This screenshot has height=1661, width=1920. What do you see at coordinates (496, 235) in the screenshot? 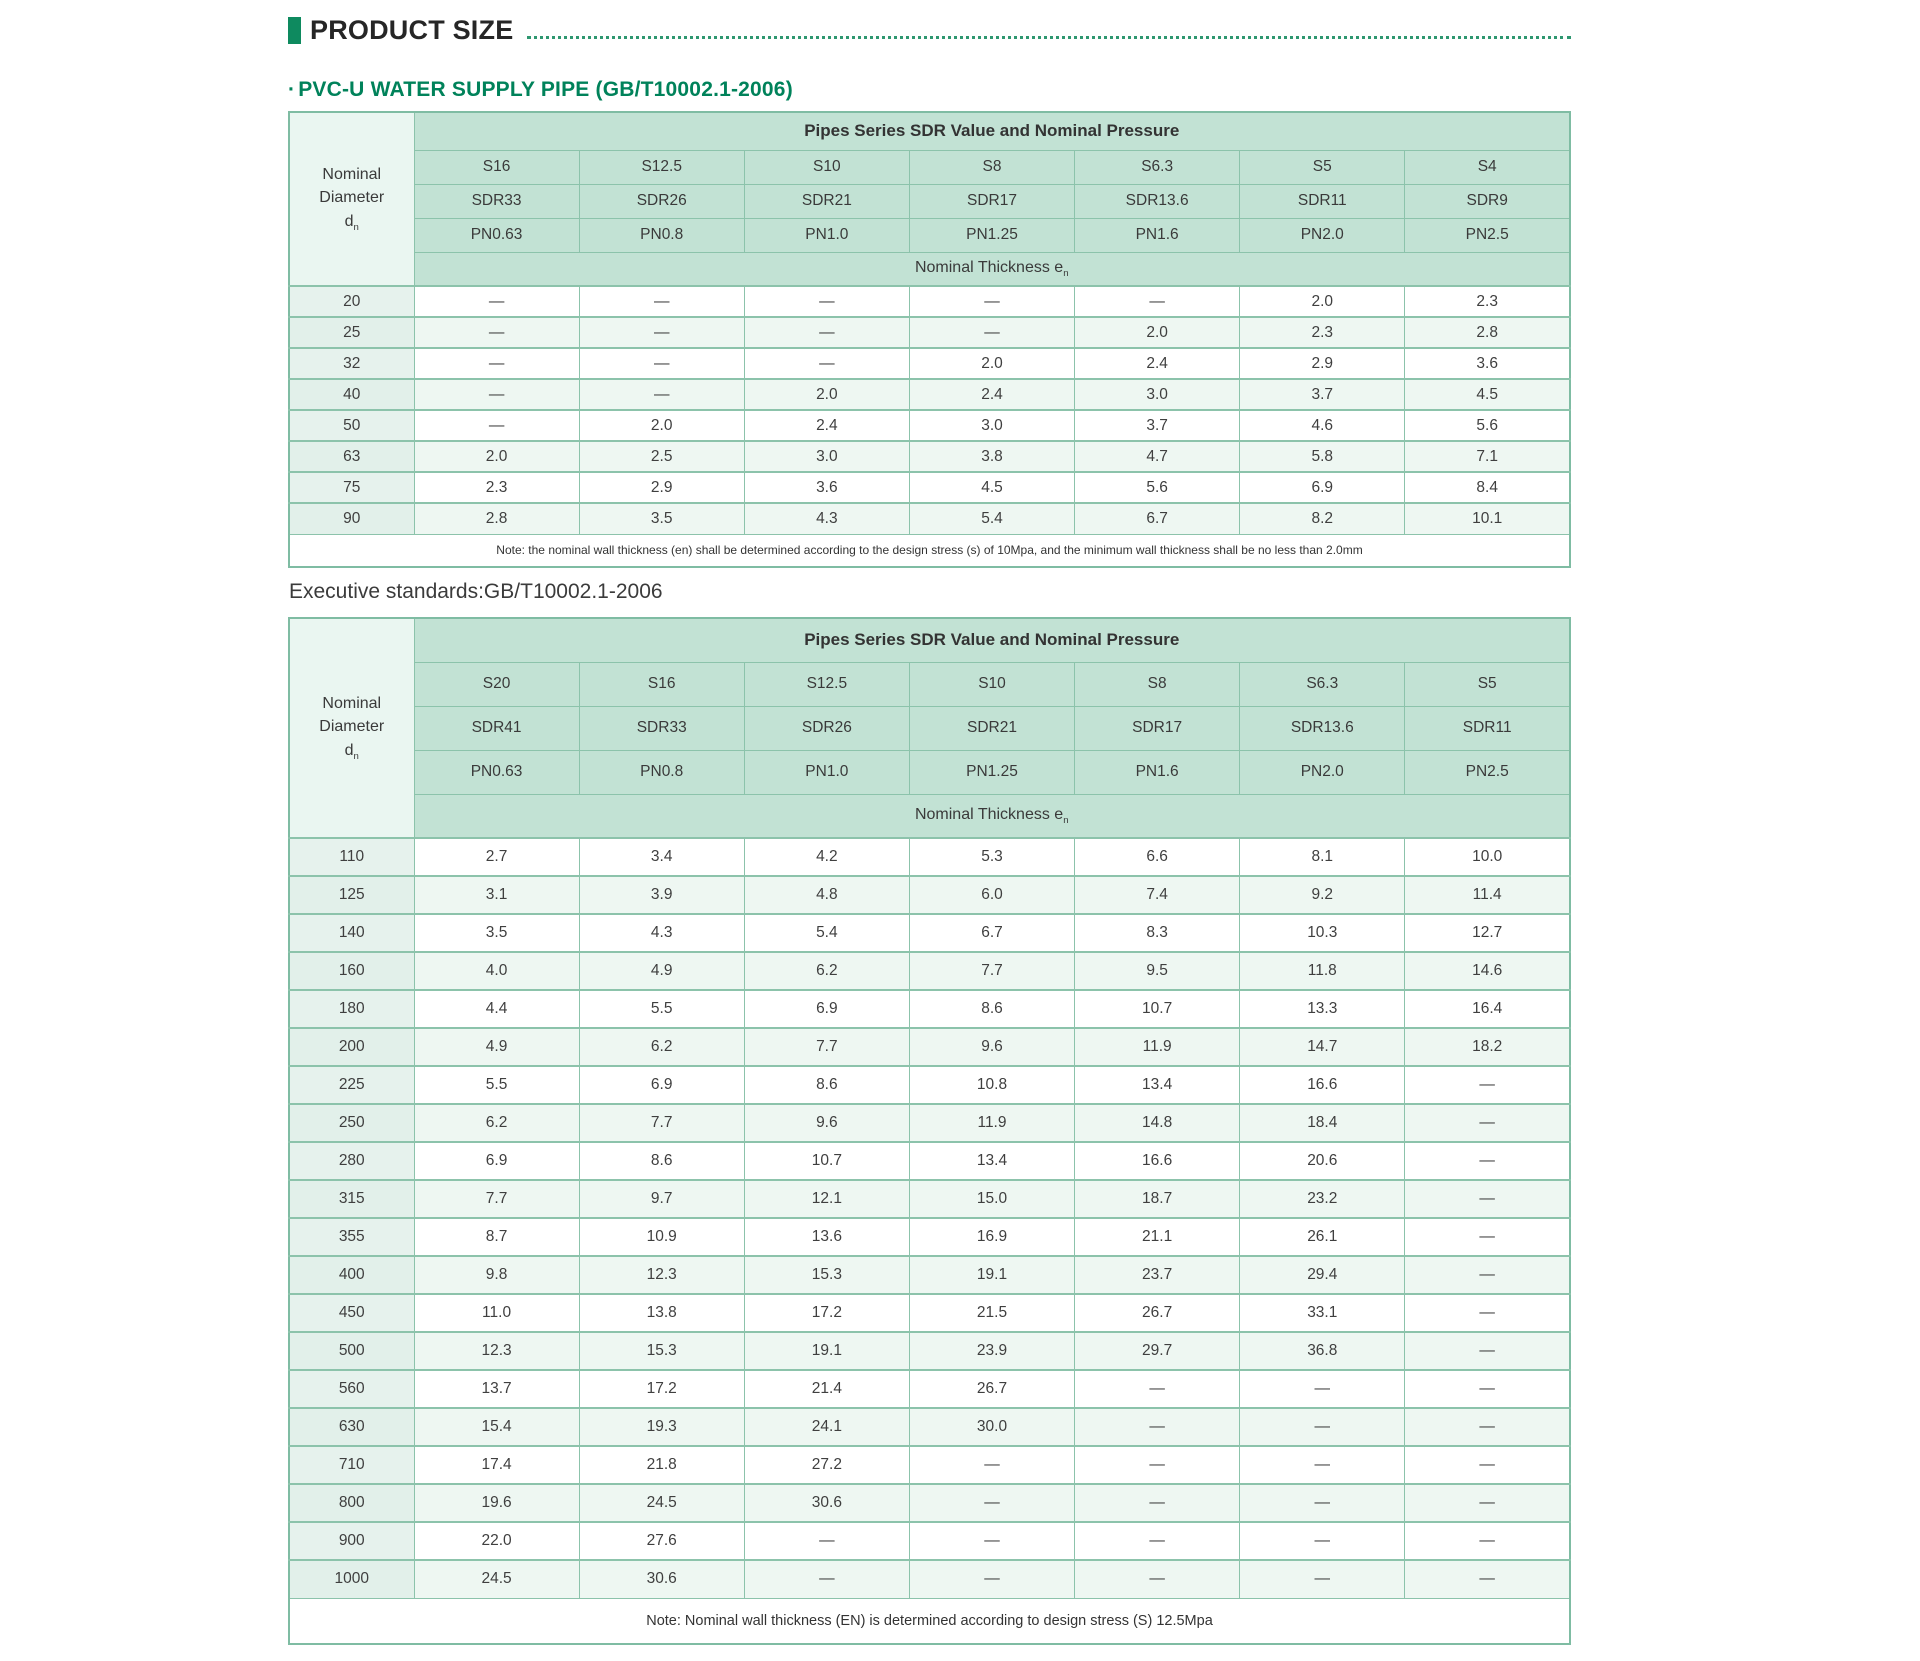
I see `pn-value-cell: PN0.63` at bounding box center [496, 235].